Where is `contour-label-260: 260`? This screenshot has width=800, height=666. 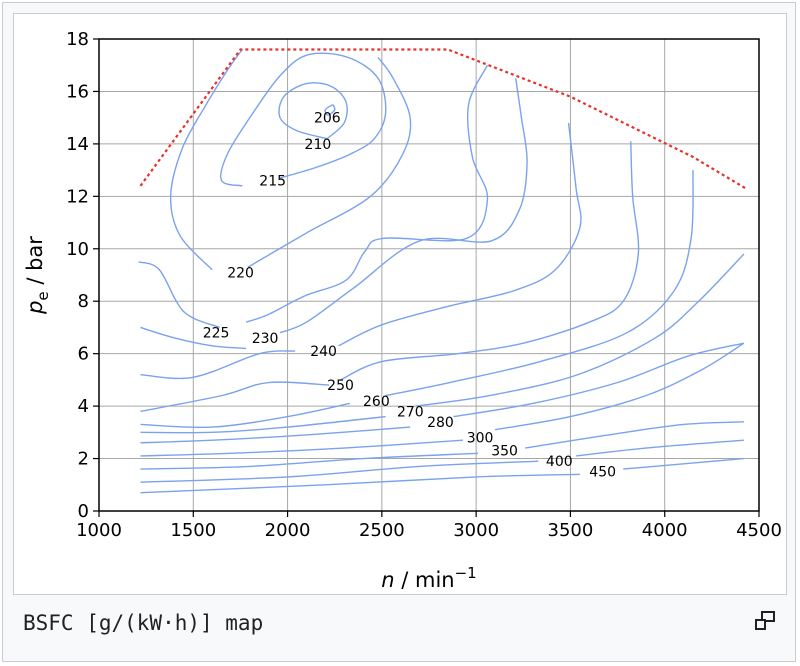
contour-label-260: 260 is located at coordinates (376, 402).